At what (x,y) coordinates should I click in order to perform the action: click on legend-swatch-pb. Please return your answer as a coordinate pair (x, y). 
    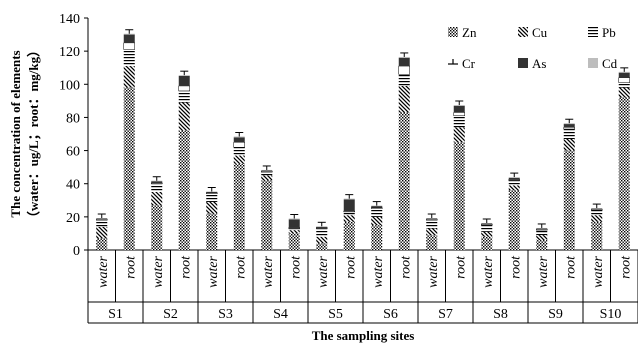
    Looking at the image, I should click on (593, 32).